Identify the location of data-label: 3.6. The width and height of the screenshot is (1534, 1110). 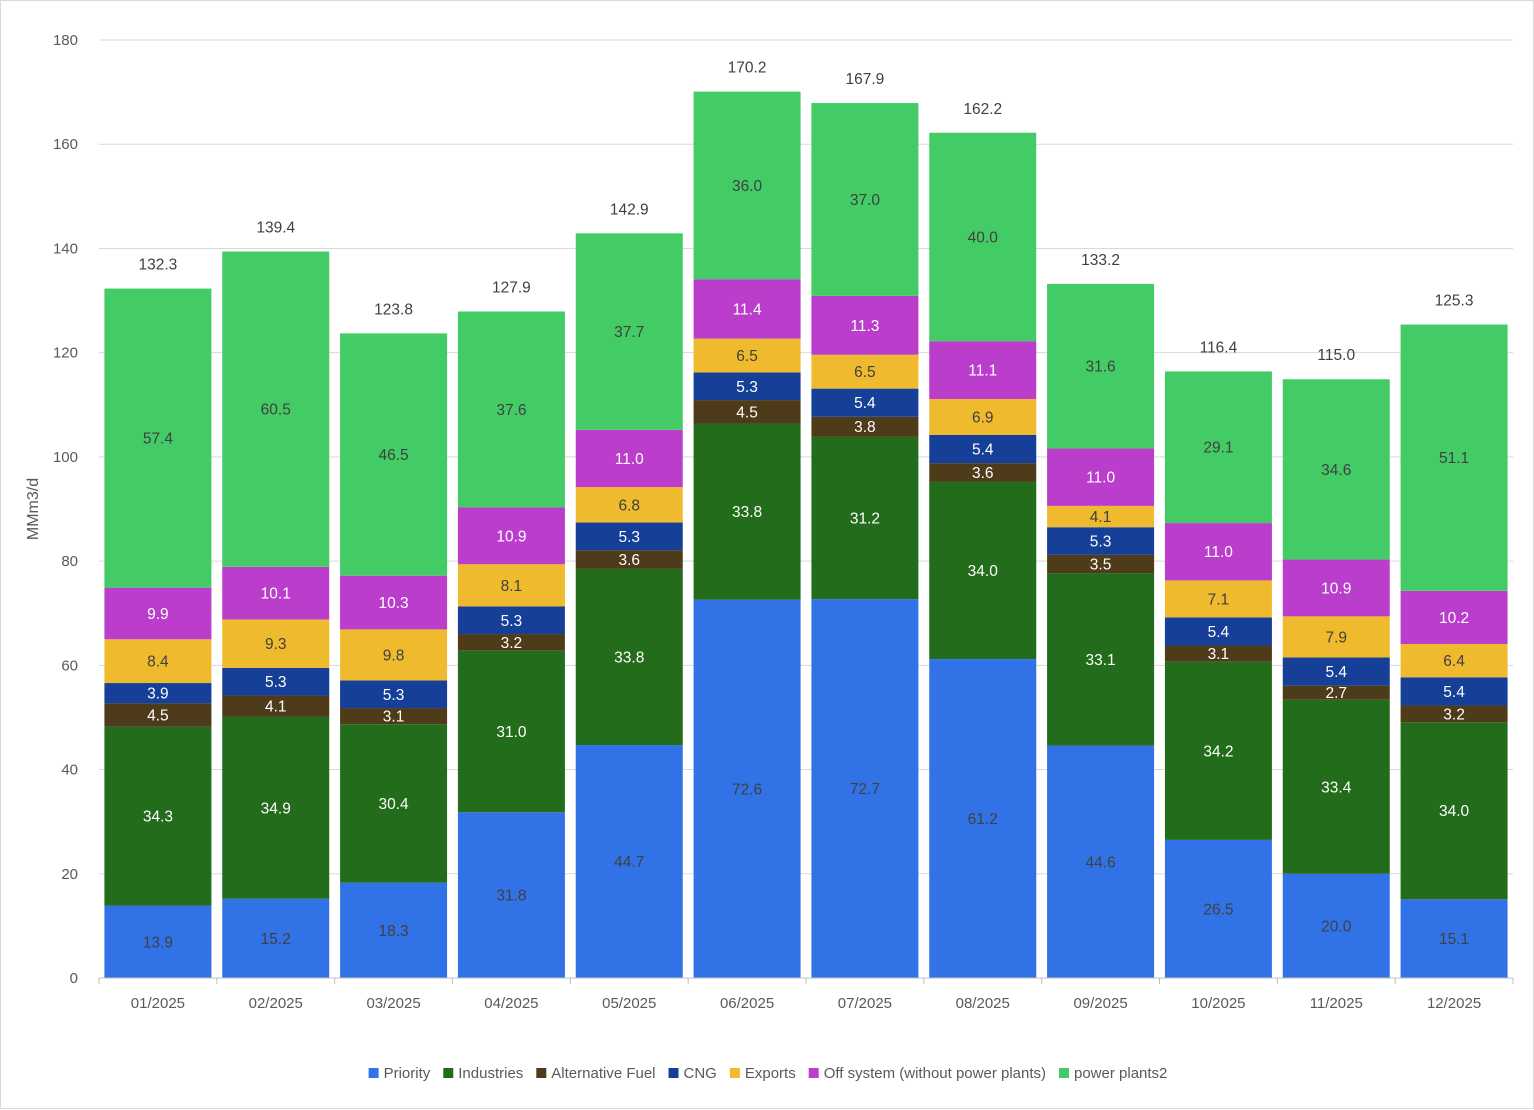
(629, 560).